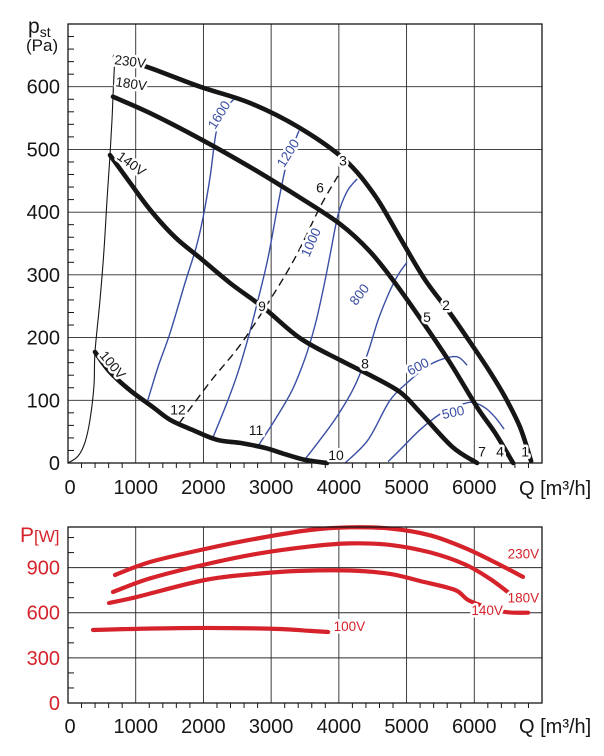  I want to click on y-tick-label: 400, so click(43, 213).